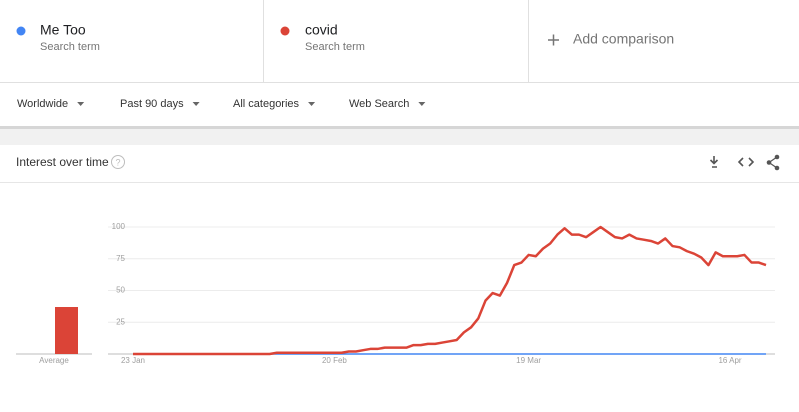 Image resolution: width=799 pixels, height=412 pixels. Describe the element at coordinates (152, 104) in the screenshot. I see `filter-dropdown: Past 90 days` at that location.